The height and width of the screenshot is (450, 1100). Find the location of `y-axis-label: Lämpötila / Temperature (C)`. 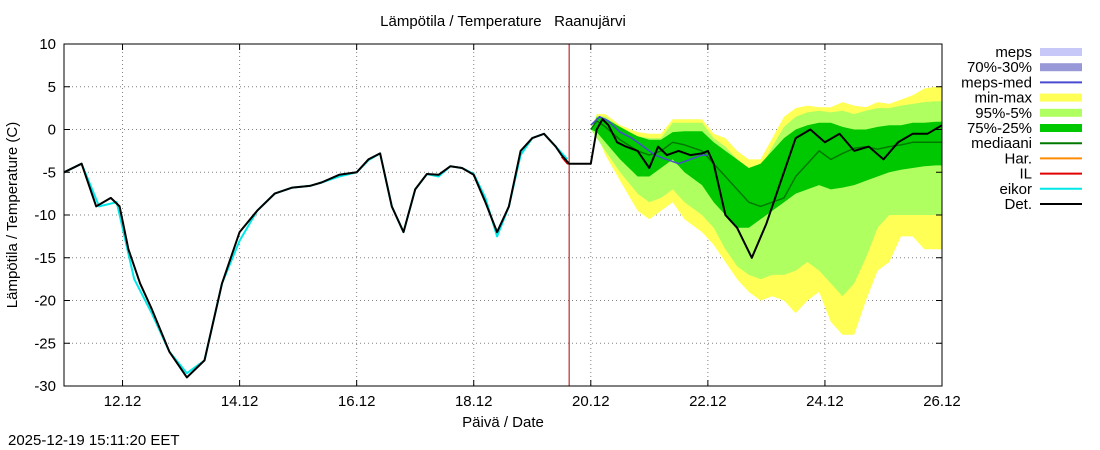

y-axis-label: Lämpötila / Temperature (C) is located at coordinates (12, 215).